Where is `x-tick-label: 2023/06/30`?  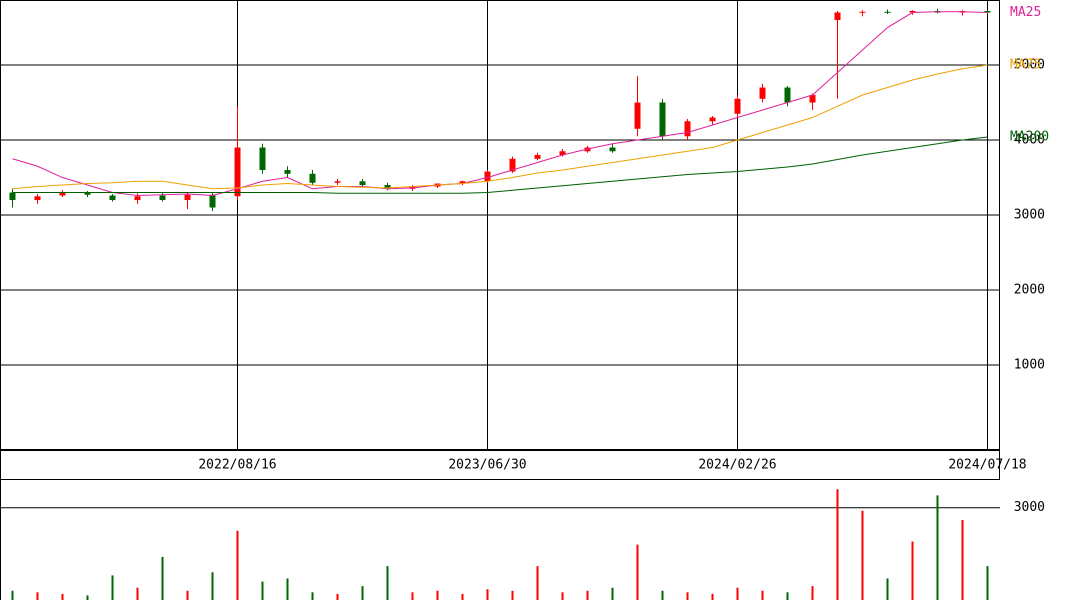
x-tick-label: 2023/06/30 is located at coordinates (487, 465).